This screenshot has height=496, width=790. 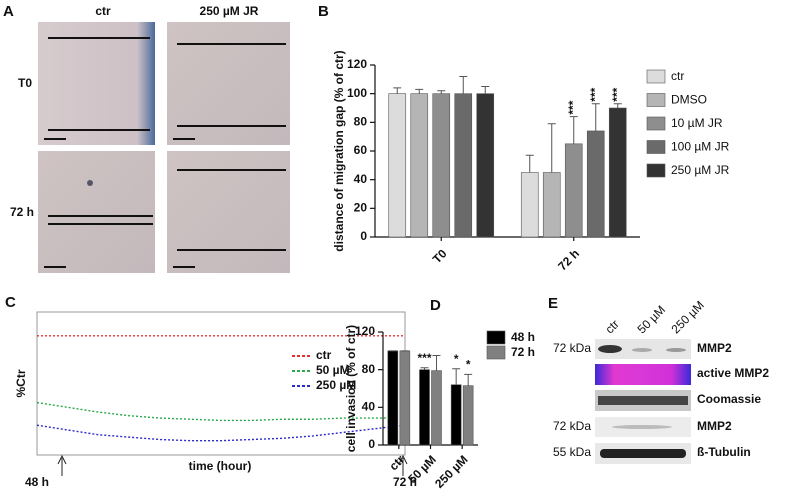 What do you see at coordinates (651, 320) in the screenshot?
I see `lane-label: 50 µM` at bounding box center [651, 320].